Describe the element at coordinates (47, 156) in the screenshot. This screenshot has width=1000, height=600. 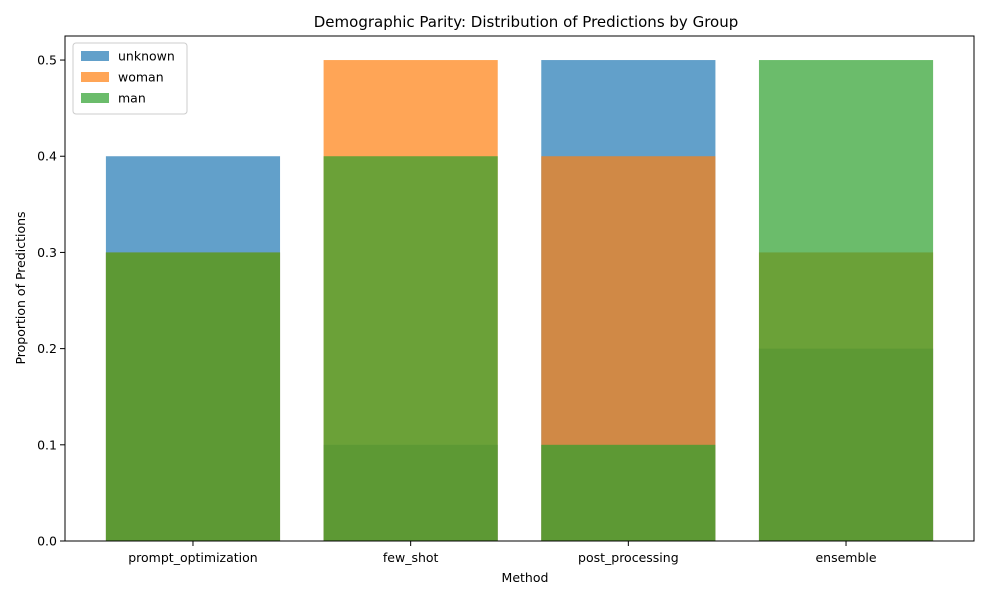
I see `y-tick-label: 0.4` at that location.